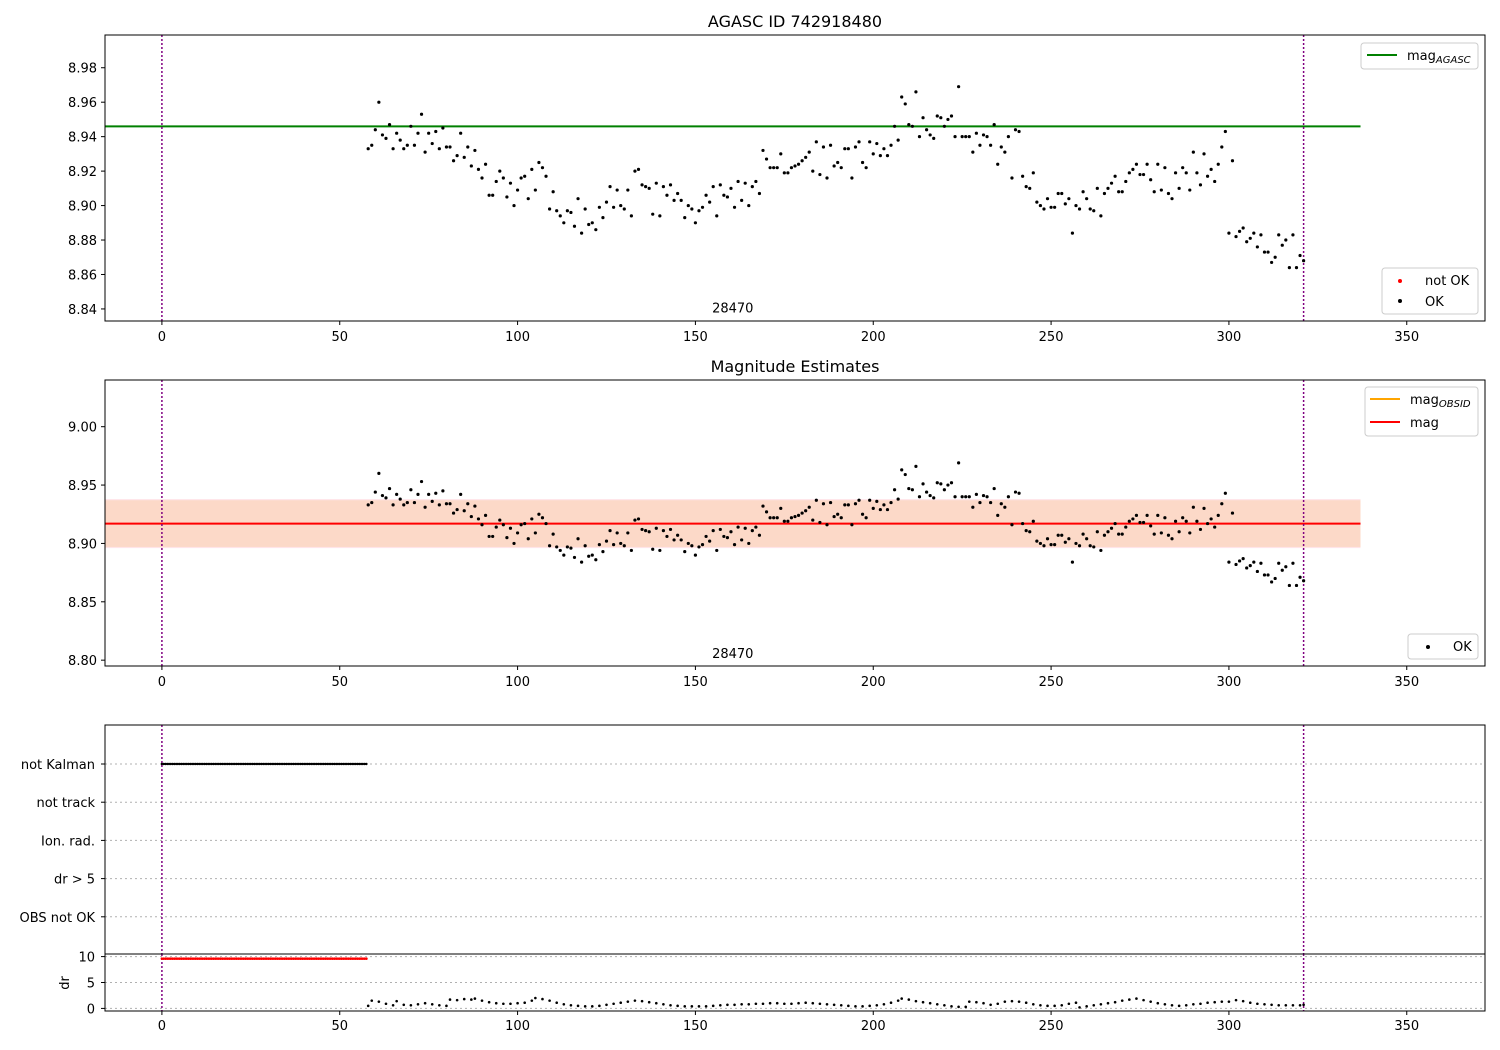 This screenshot has width=1500, height=1050. What do you see at coordinates (82, 310) in the screenshot?
I see `p1-y-tick-label: 8.84` at bounding box center [82, 310].